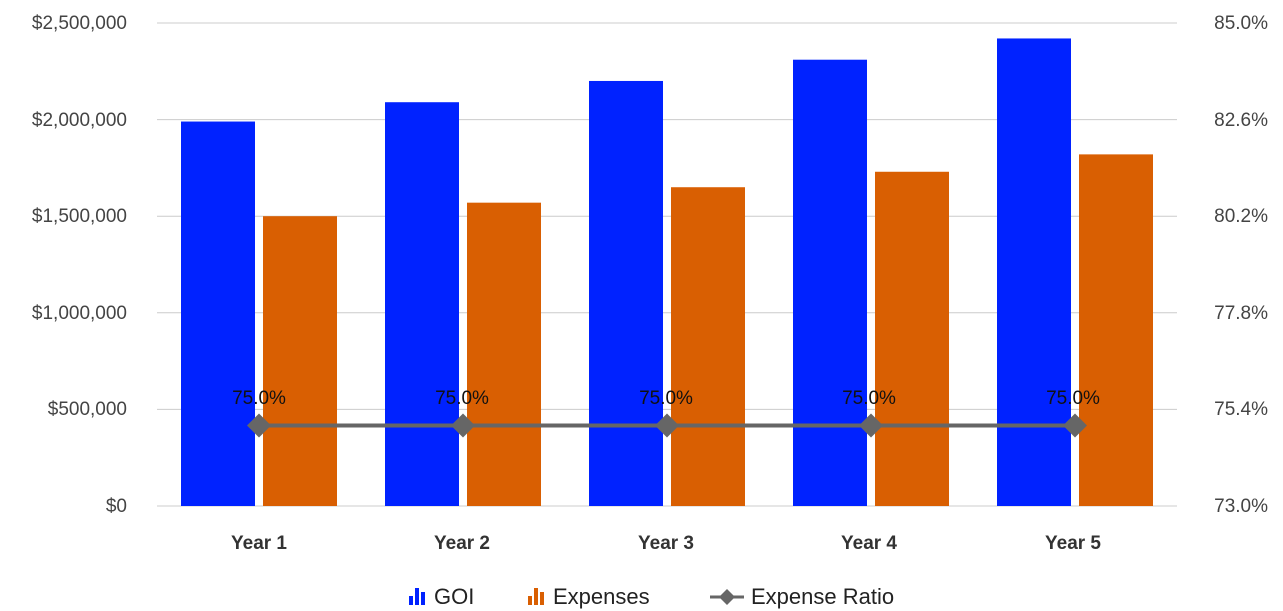 This screenshot has height=611, width=1283. Describe the element at coordinates (601, 596) in the screenshot. I see `legend-label-expenses: Expenses` at that location.